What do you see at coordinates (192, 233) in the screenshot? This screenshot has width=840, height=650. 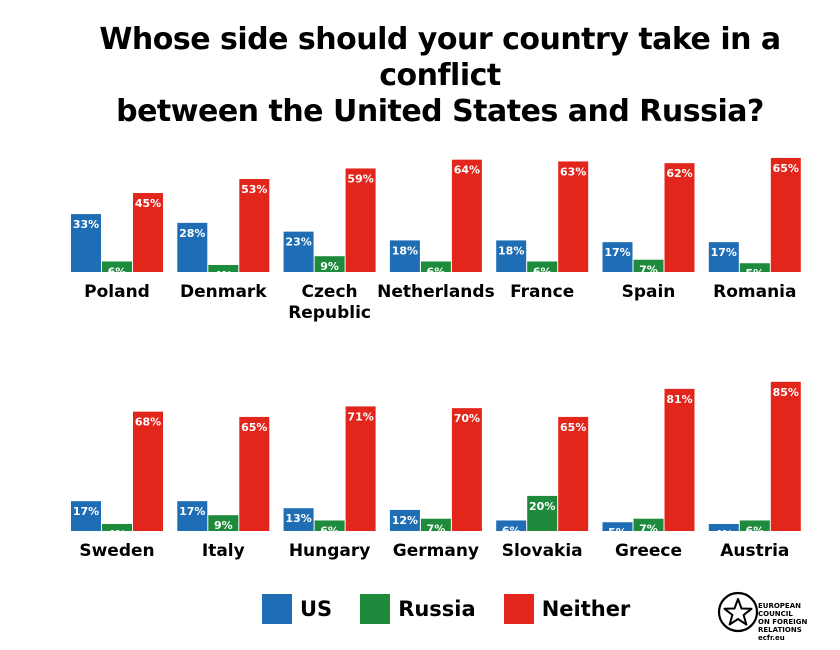 I see `data-label-denmark-us: 28%` at bounding box center [192, 233].